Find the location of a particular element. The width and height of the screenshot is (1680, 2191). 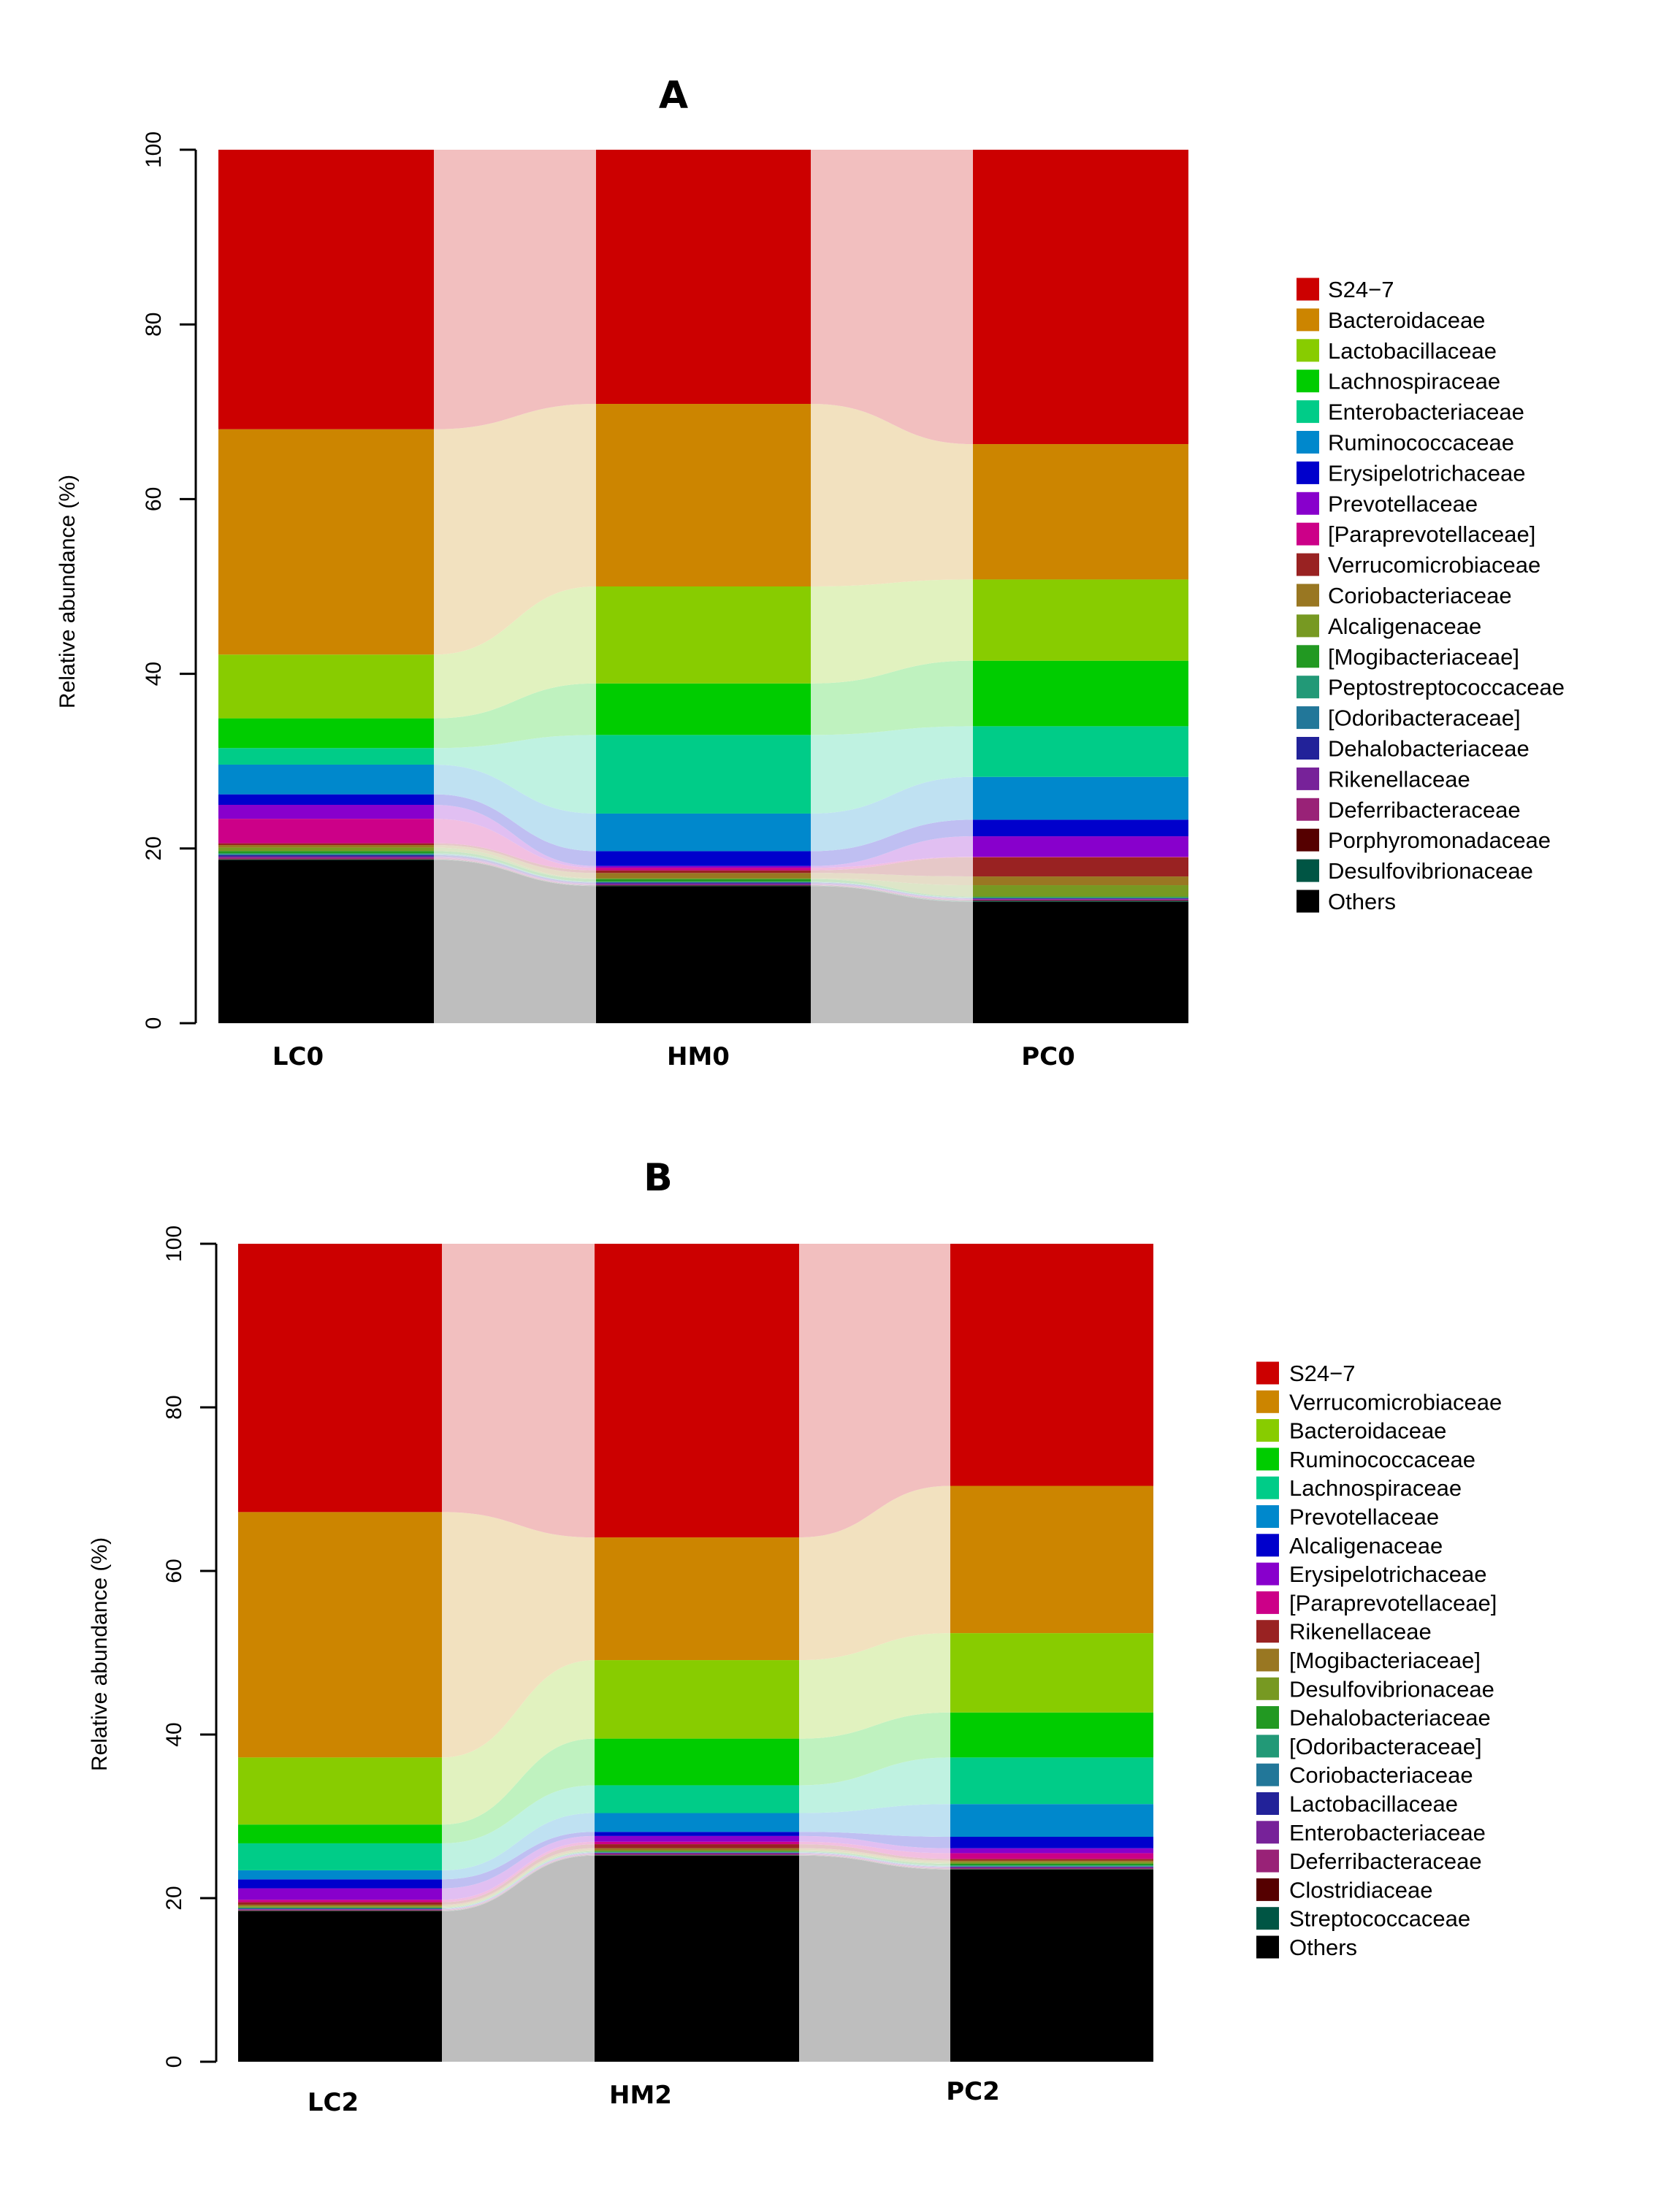

bar-segment-pc2-ruminococcaceae is located at coordinates (1051, 1735).